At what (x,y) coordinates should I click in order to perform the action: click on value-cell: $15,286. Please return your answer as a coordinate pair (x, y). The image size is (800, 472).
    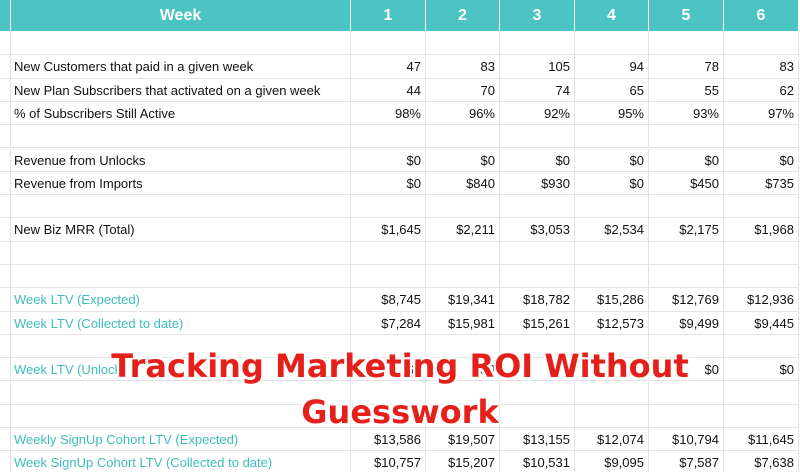
    Looking at the image, I should click on (612, 300).